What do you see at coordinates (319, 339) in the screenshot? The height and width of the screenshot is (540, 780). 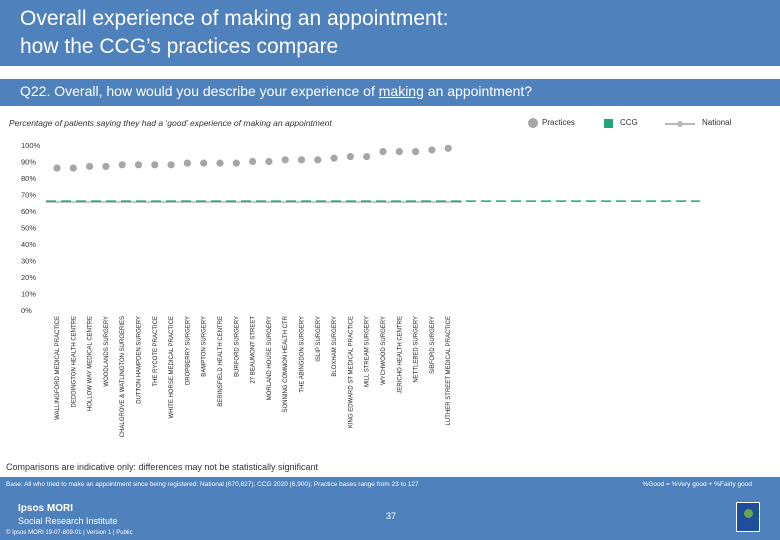 I see `category-label: ISLIP SURGERY` at bounding box center [319, 339].